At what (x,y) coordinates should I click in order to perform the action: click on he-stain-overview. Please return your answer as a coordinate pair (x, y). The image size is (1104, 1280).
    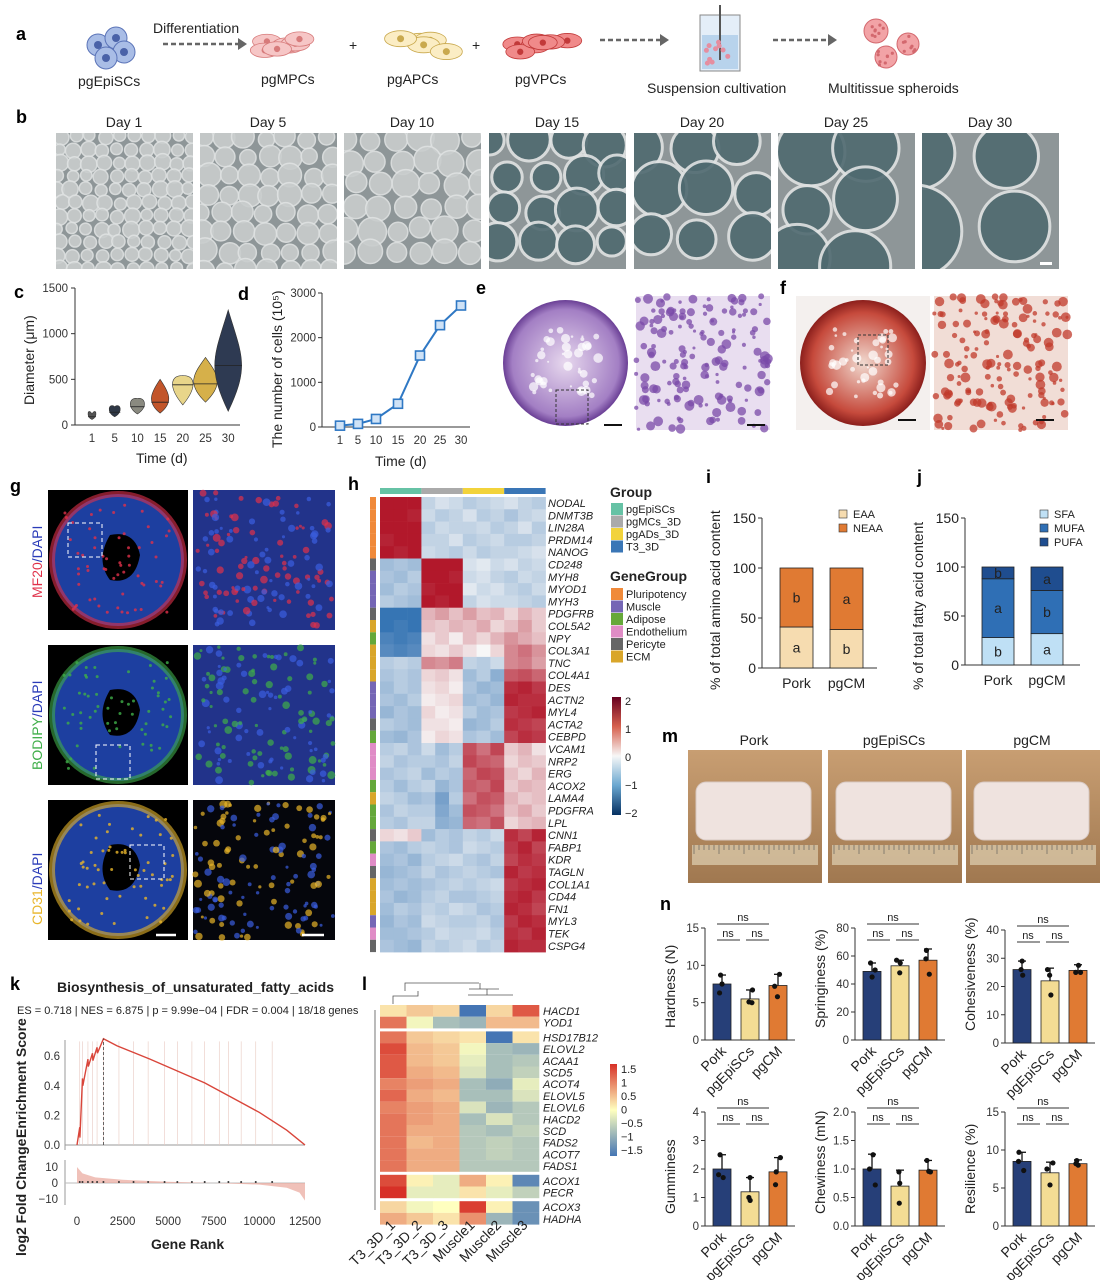
    Looking at the image, I should click on (565, 363).